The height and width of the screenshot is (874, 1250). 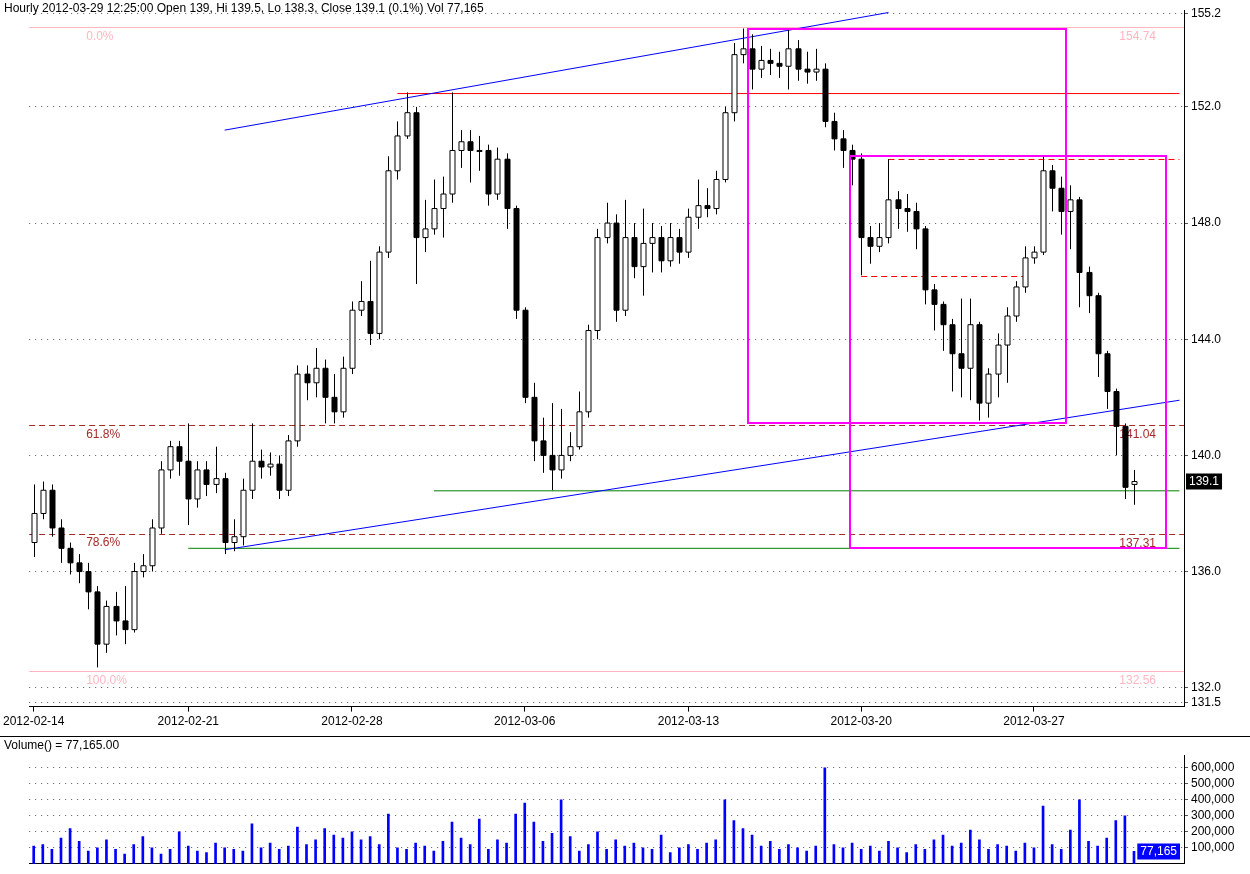 What do you see at coordinates (1034, 721) in the screenshot?
I see `x-tick-label: 2012-03-27` at bounding box center [1034, 721].